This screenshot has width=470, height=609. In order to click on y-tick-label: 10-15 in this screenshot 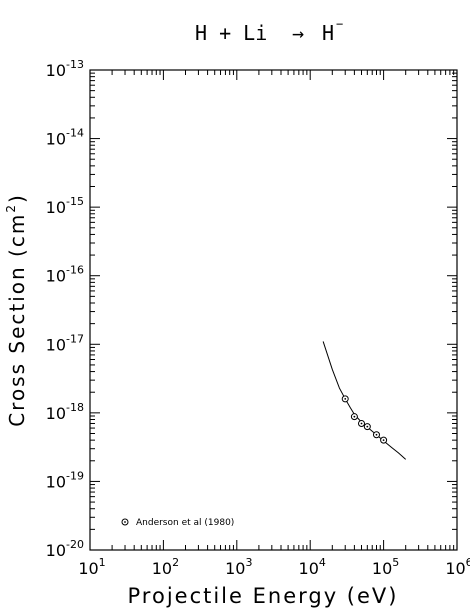, I will do `click(65, 206)`.